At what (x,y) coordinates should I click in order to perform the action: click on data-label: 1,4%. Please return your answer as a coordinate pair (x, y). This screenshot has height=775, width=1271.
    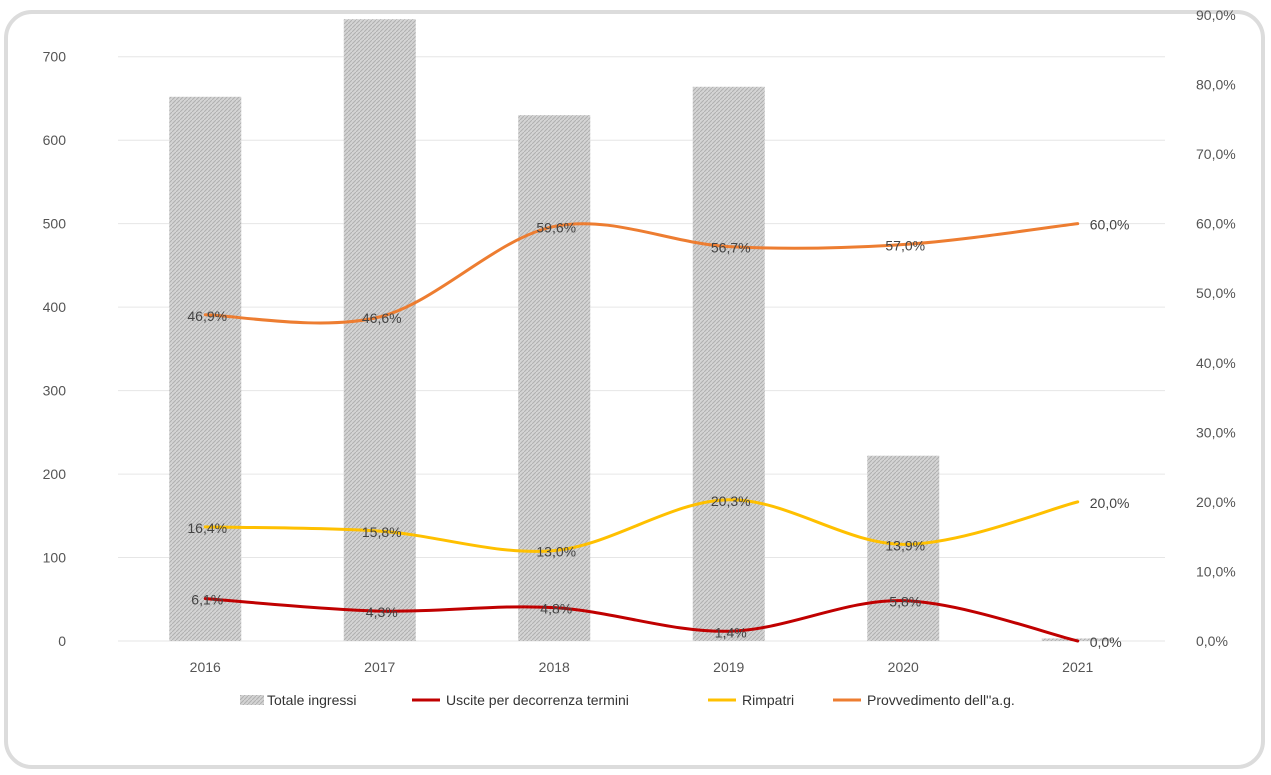
    Looking at the image, I should click on (731, 632).